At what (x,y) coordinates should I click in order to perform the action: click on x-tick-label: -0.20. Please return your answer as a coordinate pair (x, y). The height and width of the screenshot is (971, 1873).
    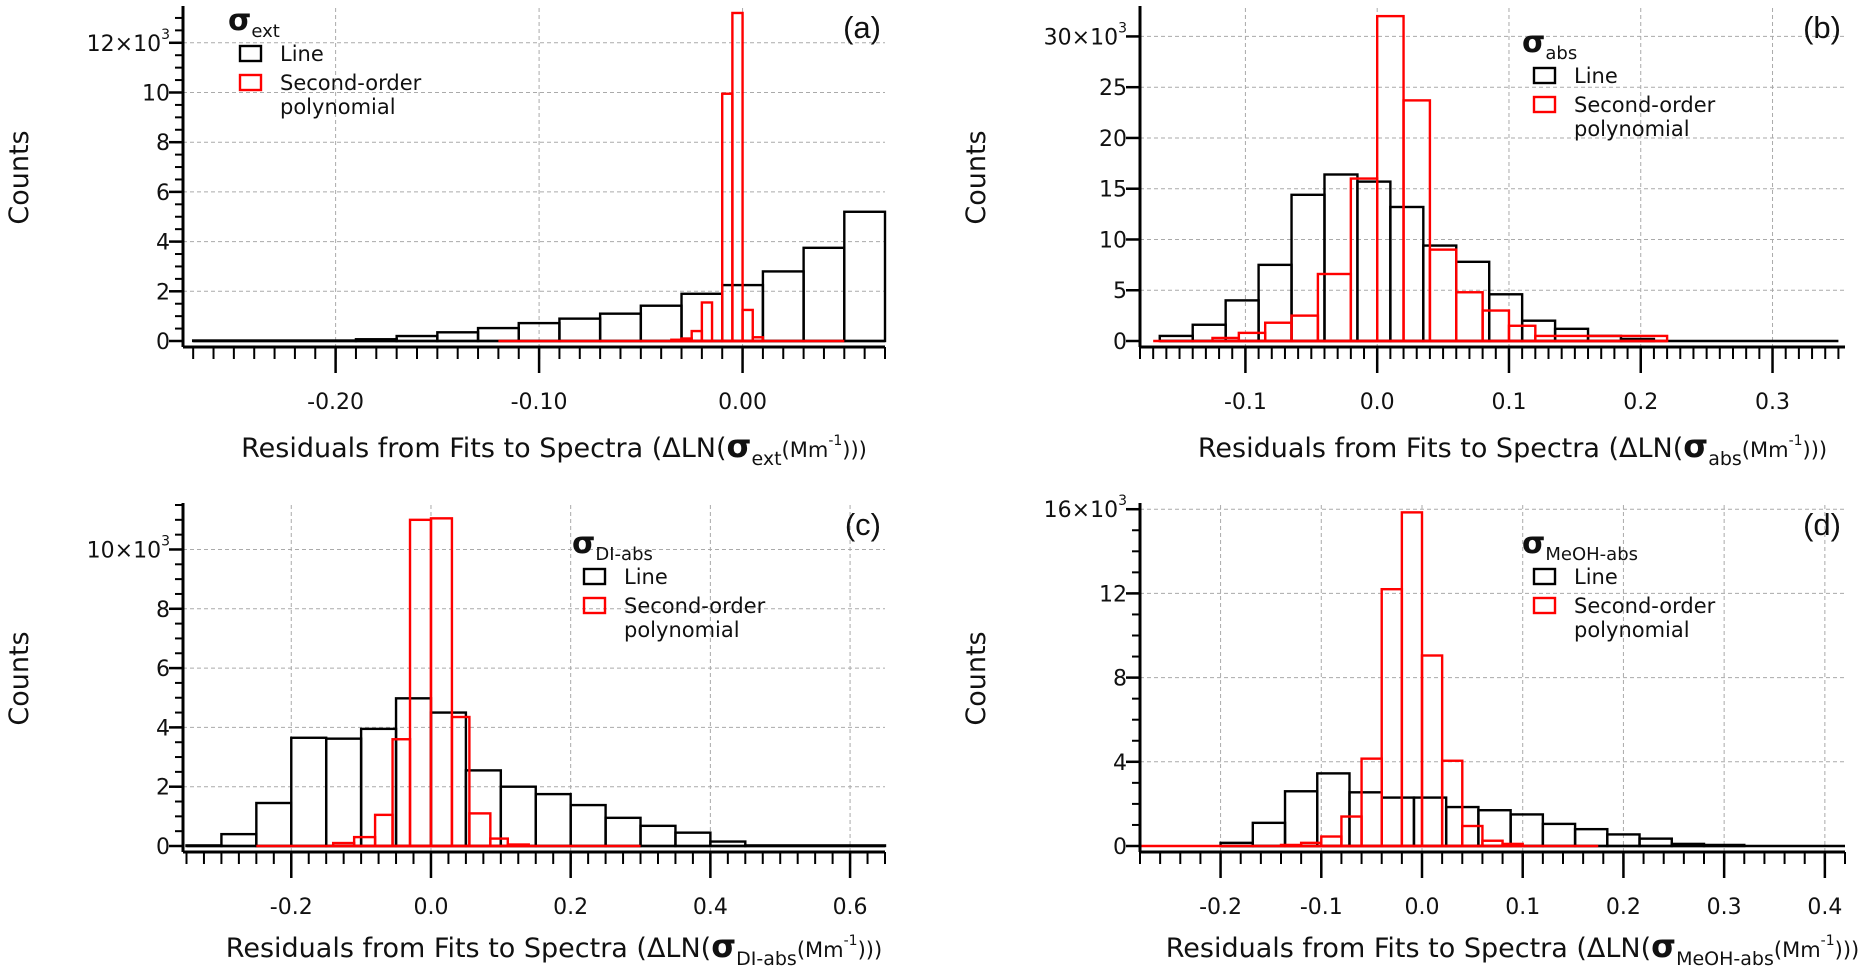
    Looking at the image, I should click on (335, 402).